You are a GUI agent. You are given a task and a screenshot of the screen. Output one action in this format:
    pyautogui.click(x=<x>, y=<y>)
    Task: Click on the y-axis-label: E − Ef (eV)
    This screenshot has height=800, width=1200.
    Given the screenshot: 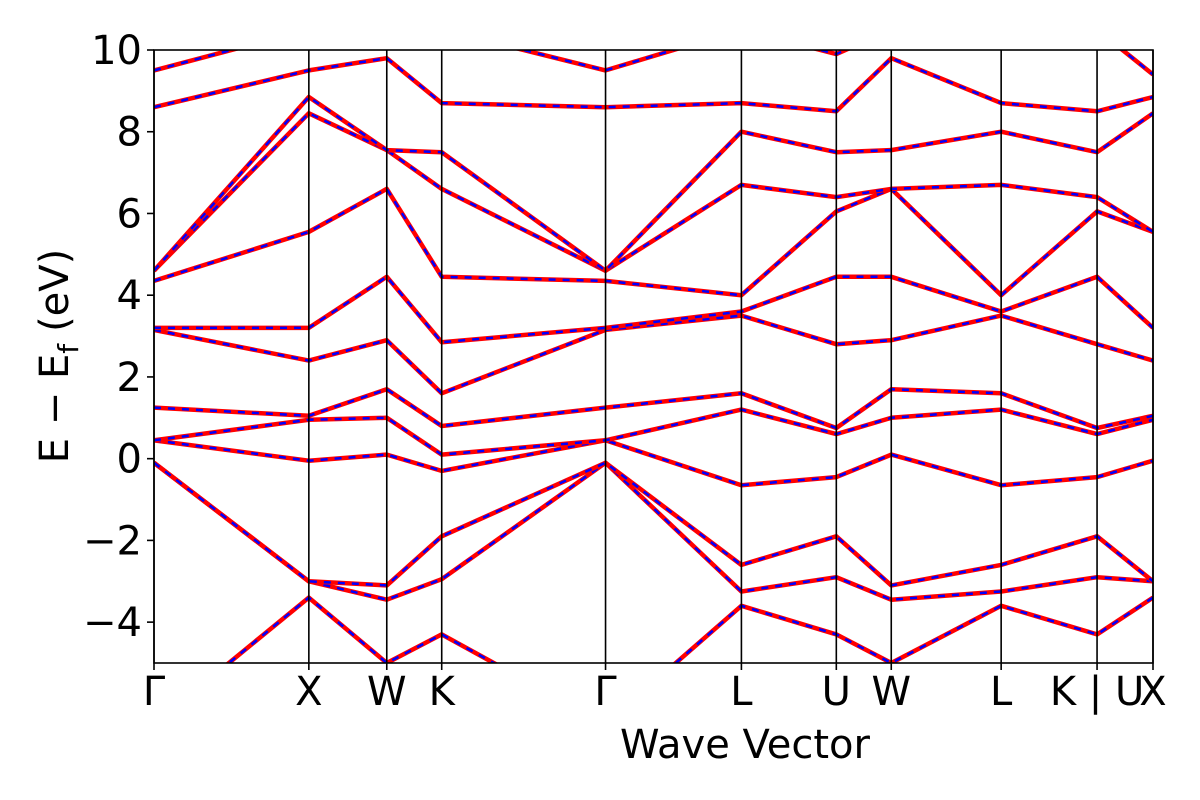 What is the action you would take?
    pyautogui.click(x=58, y=356)
    